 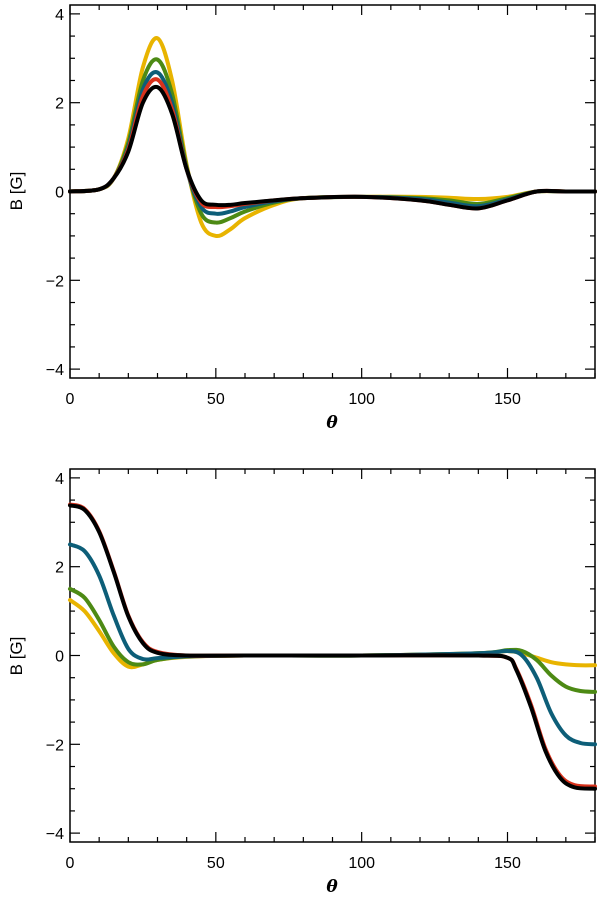 I want to click on bottom-y-tick-label: −4, so click(x=55, y=834).